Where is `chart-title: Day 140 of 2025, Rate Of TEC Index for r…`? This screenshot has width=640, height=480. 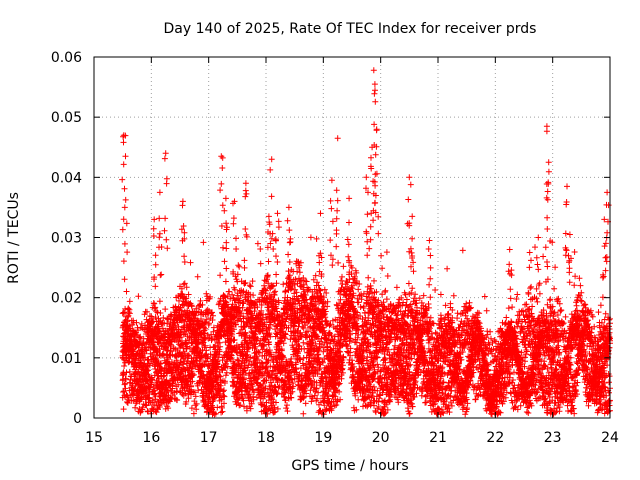 chart-title: Day 140 of 2025, Rate Of TEC Index for r… is located at coordinates (350, 29).